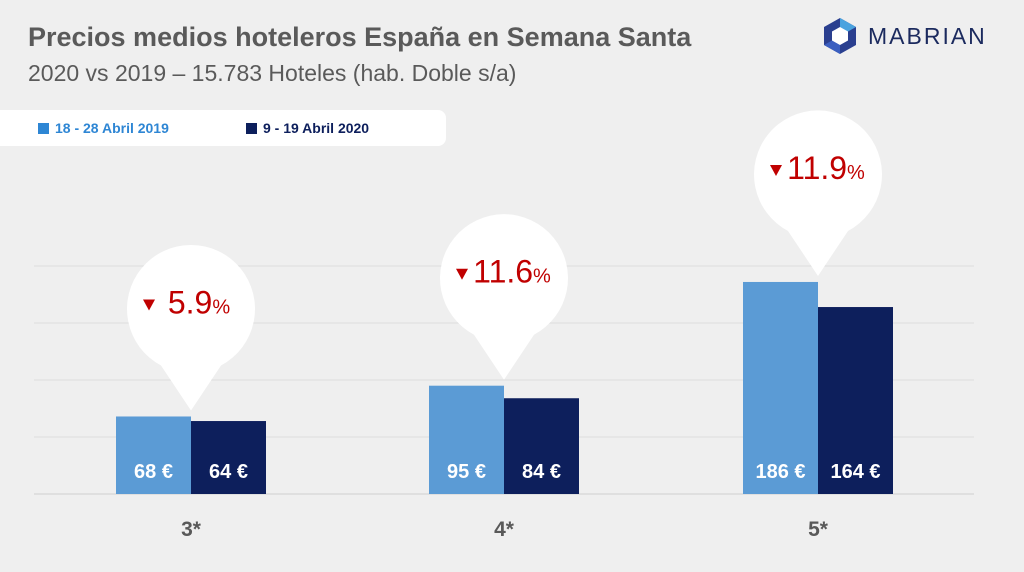 This screenshot has width=1024, height=572. I want to click on category-tick-label: 4*, so click(504, 529).